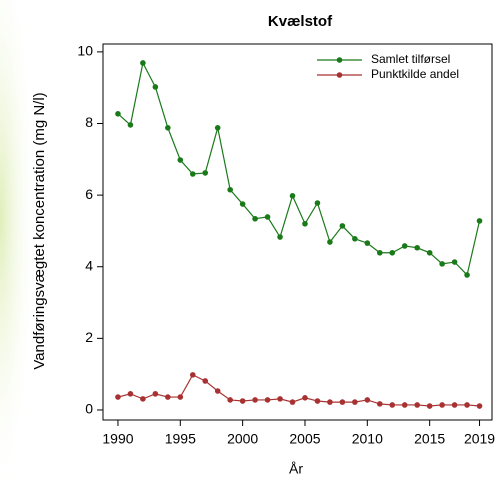  Describe the element at coordinates (89, 122) in the screenshot. I see `y-tick-label: 8` at that location.